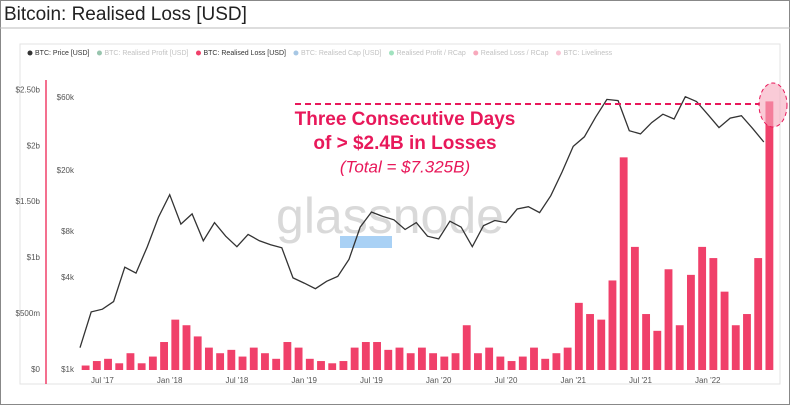 The image size is (790, 405). Describe the element at coordinates (68, 277) in the screenshot. I see `y2-tick-label: $4k` at that location.